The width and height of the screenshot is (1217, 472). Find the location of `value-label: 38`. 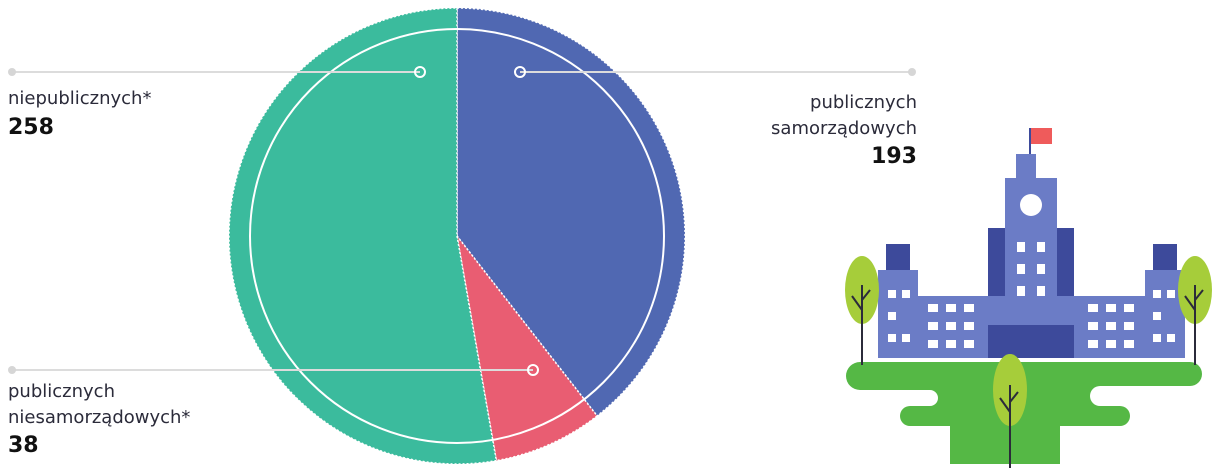

value-label: 38 is located at coordinates (23, 445).